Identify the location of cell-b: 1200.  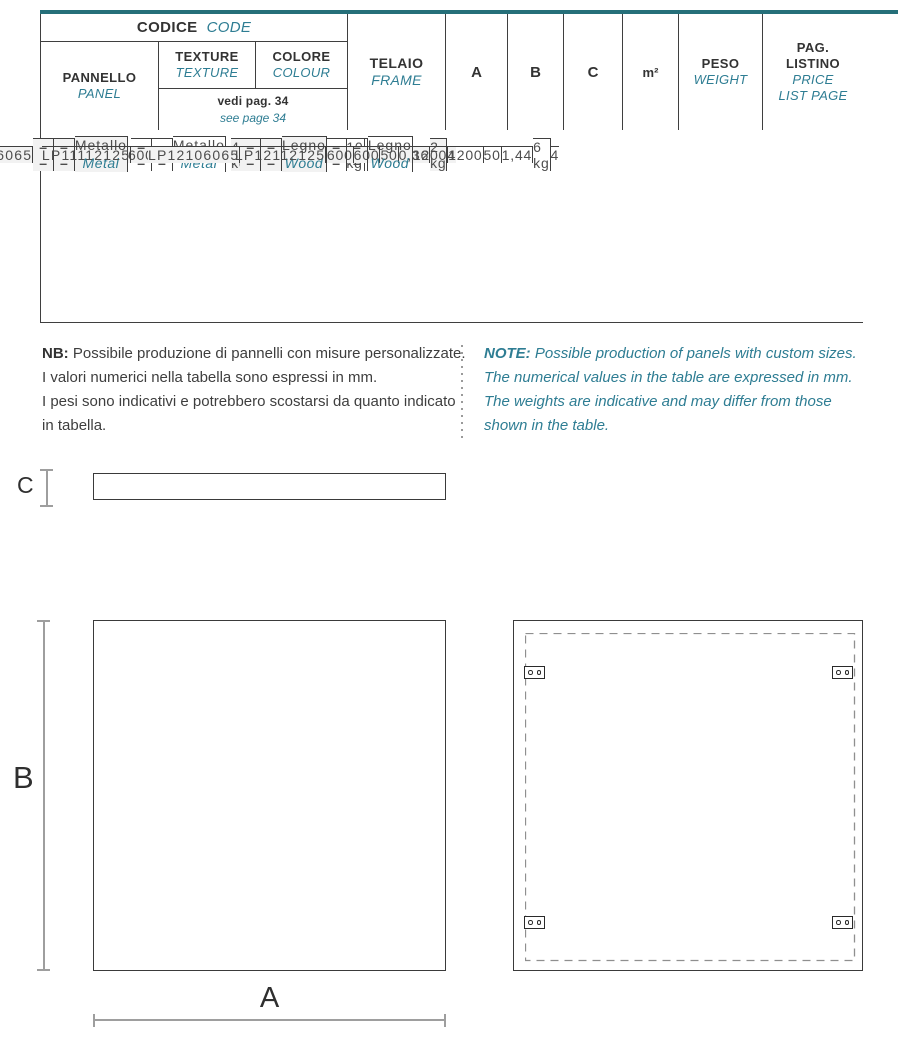
(466, 154).